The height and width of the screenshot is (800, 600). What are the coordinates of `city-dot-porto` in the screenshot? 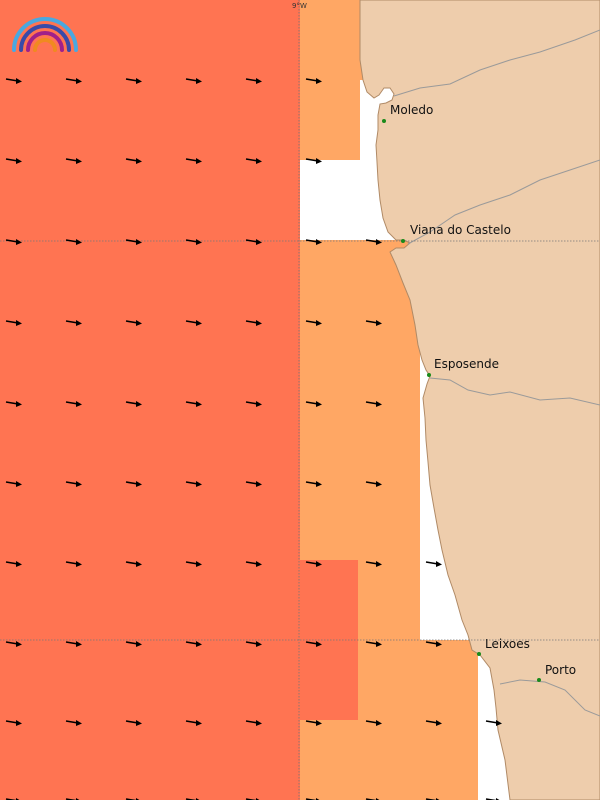 It's located at (539, 680).